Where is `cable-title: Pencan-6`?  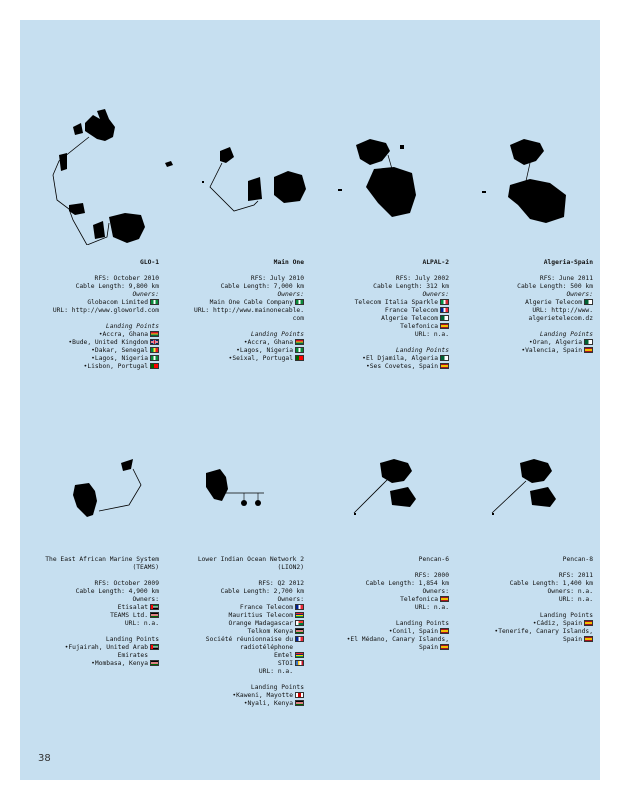 cable-title: Pencan-6 is located at coordinates (433, 559).